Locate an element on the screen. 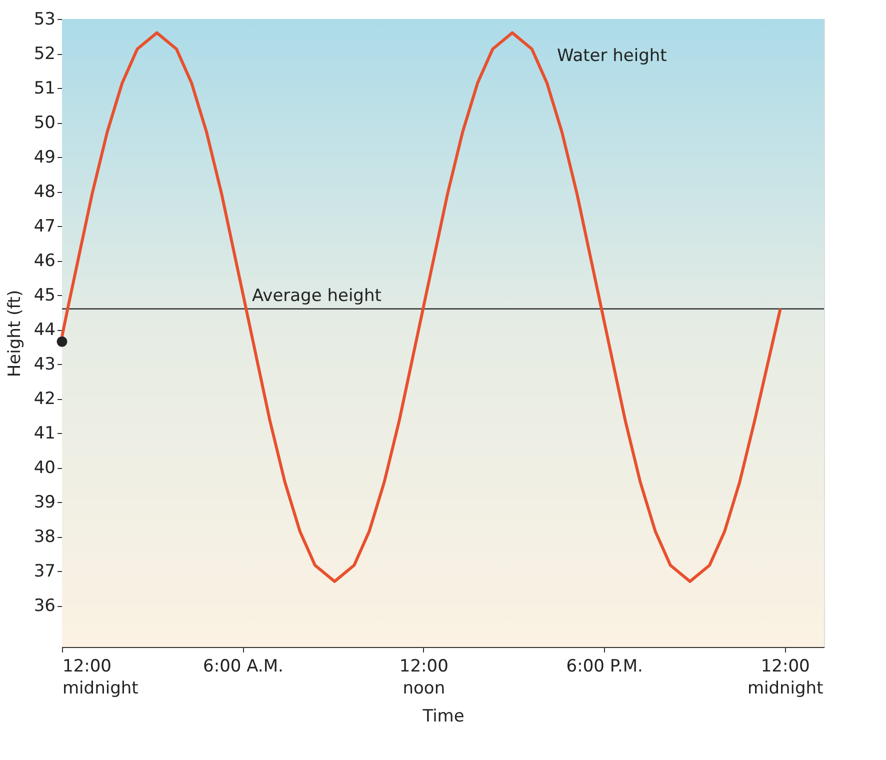 The image size is (886, 760). y-tick-label: 51 is located at coordinates (45, 88).